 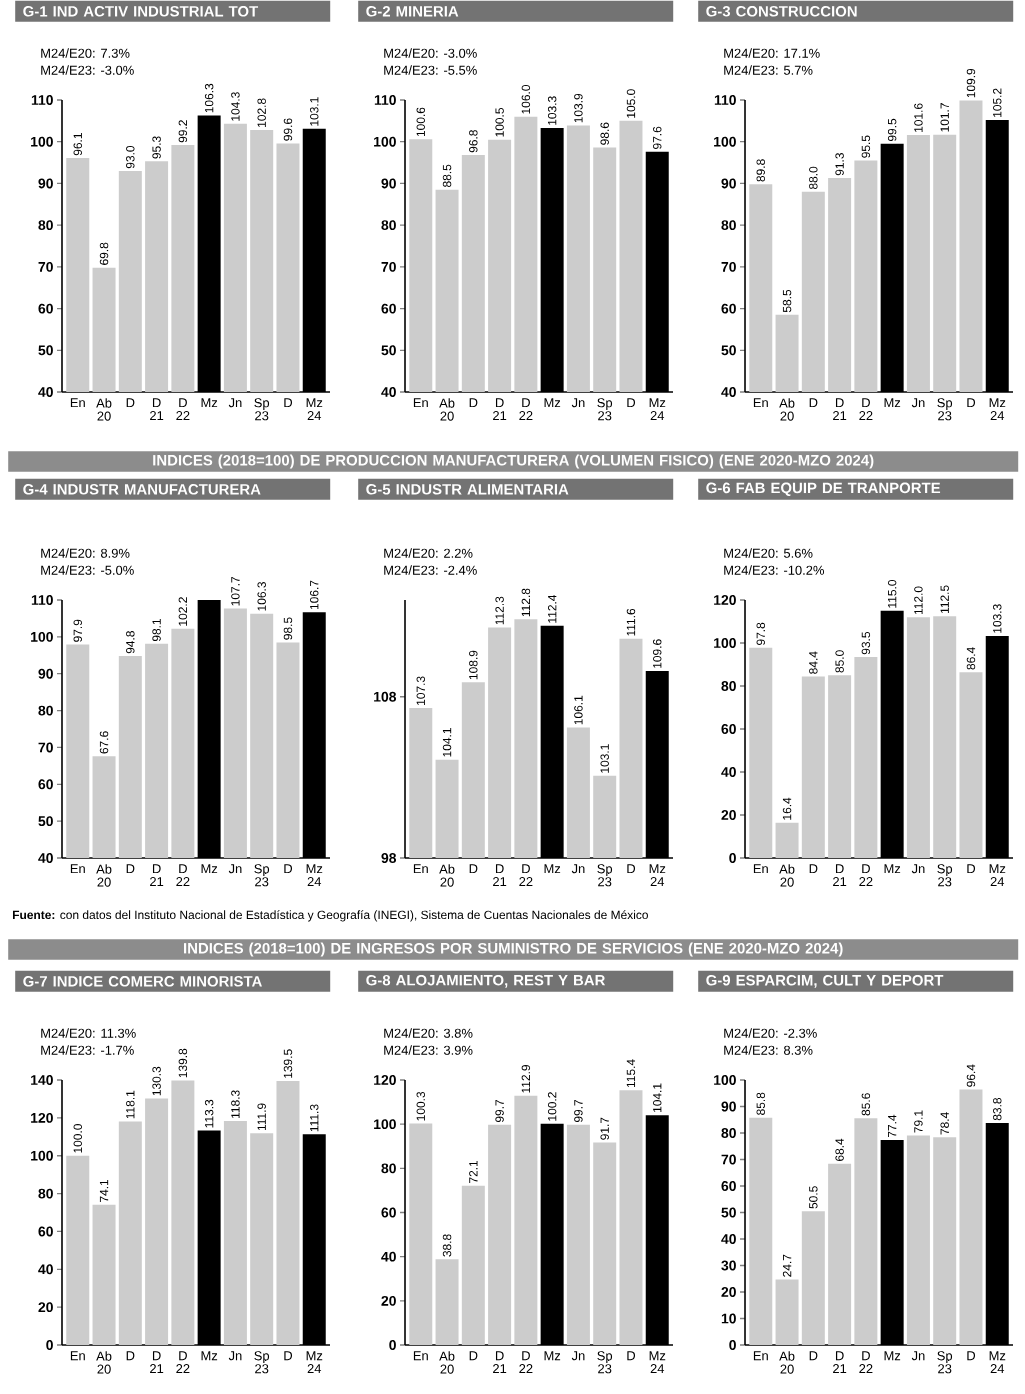 I want to click on data-label: 106.0, so click(x=526, y=99).